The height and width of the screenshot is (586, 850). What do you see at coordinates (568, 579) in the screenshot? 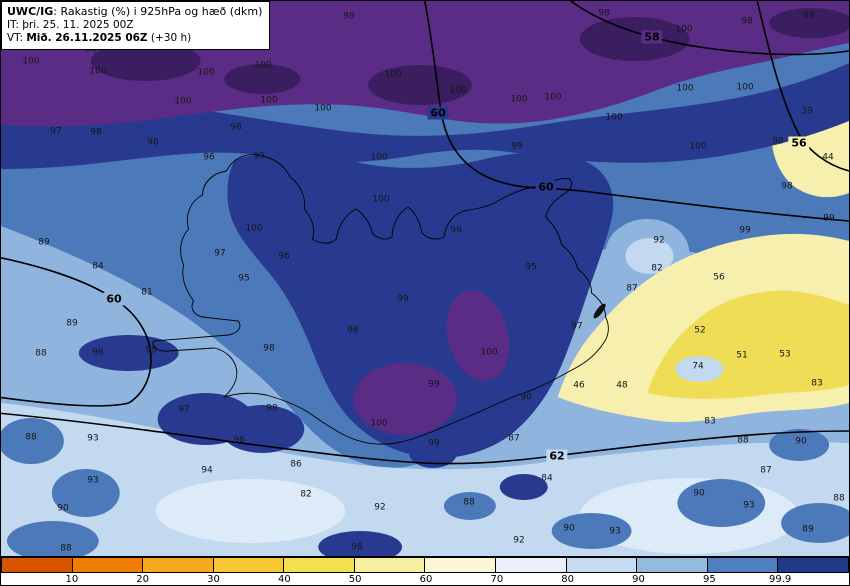
I see `colorbar-tick: 80` at bounding box center [568, 579].